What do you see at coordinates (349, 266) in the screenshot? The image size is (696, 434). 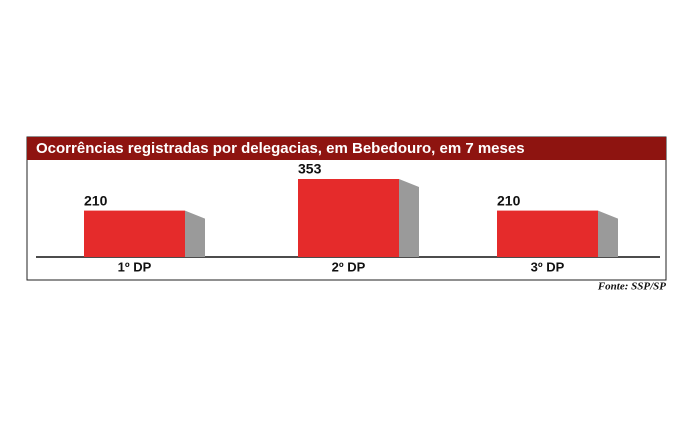 I see `x-tick-label: 2º DP` at bounding box center [349, 266].